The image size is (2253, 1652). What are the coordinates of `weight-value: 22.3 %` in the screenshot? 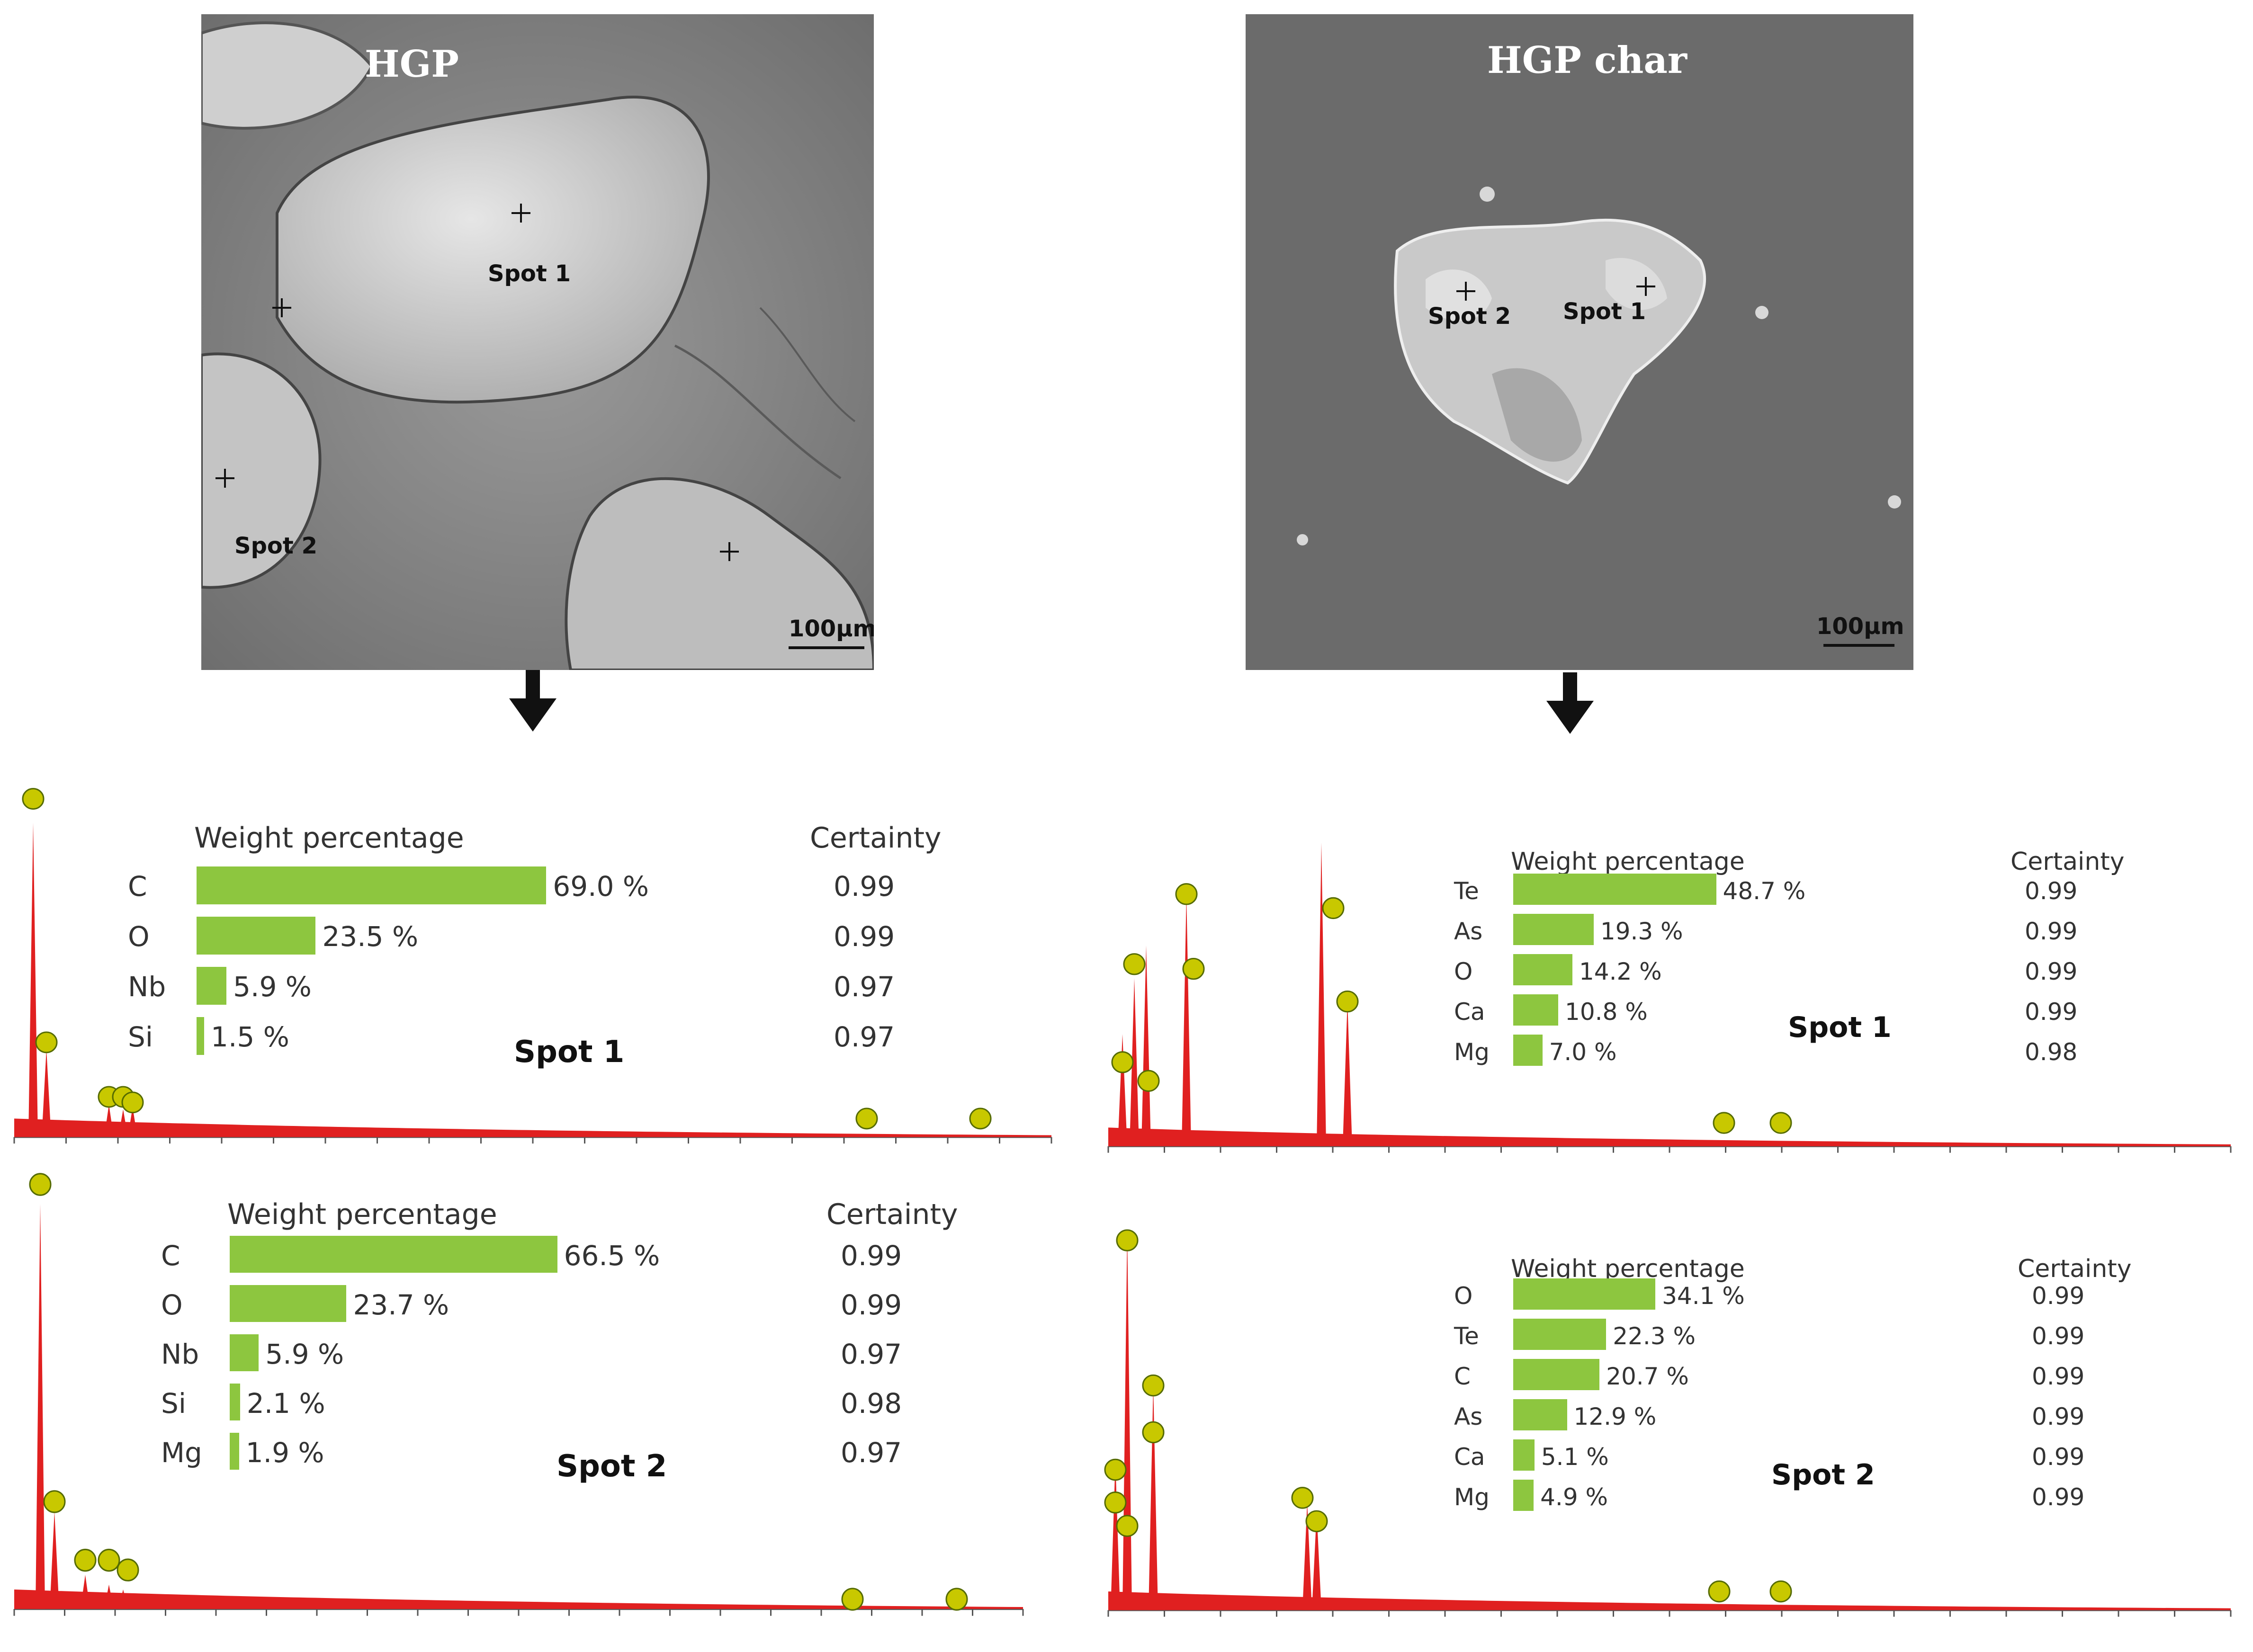 It's located at (1654, 1336).